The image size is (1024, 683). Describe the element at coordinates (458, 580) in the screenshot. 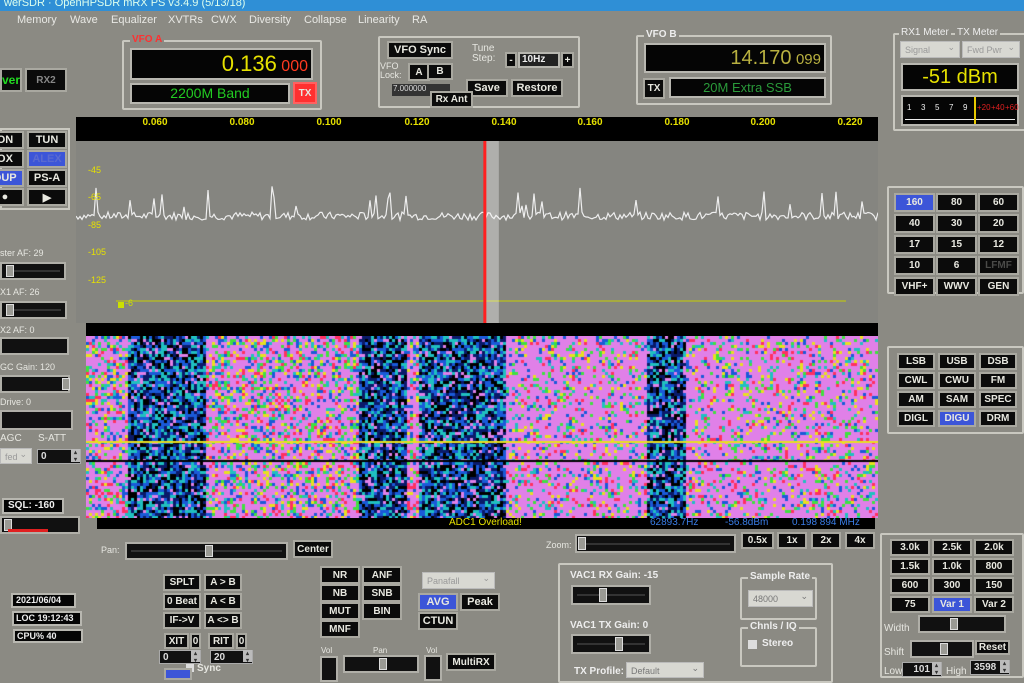

I see `display-mode-dropdown: Panafall` at that location.